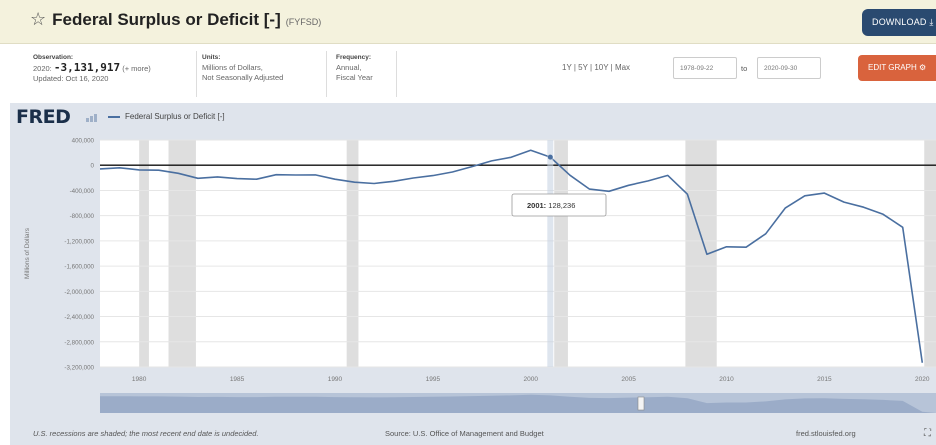 Image resolution: width=936 pixels, height=445 pixels. What do you see at coordinates (53, 57) in the screenshot?
I see `observation-label: Observation:` at bounding box center [53, 57].